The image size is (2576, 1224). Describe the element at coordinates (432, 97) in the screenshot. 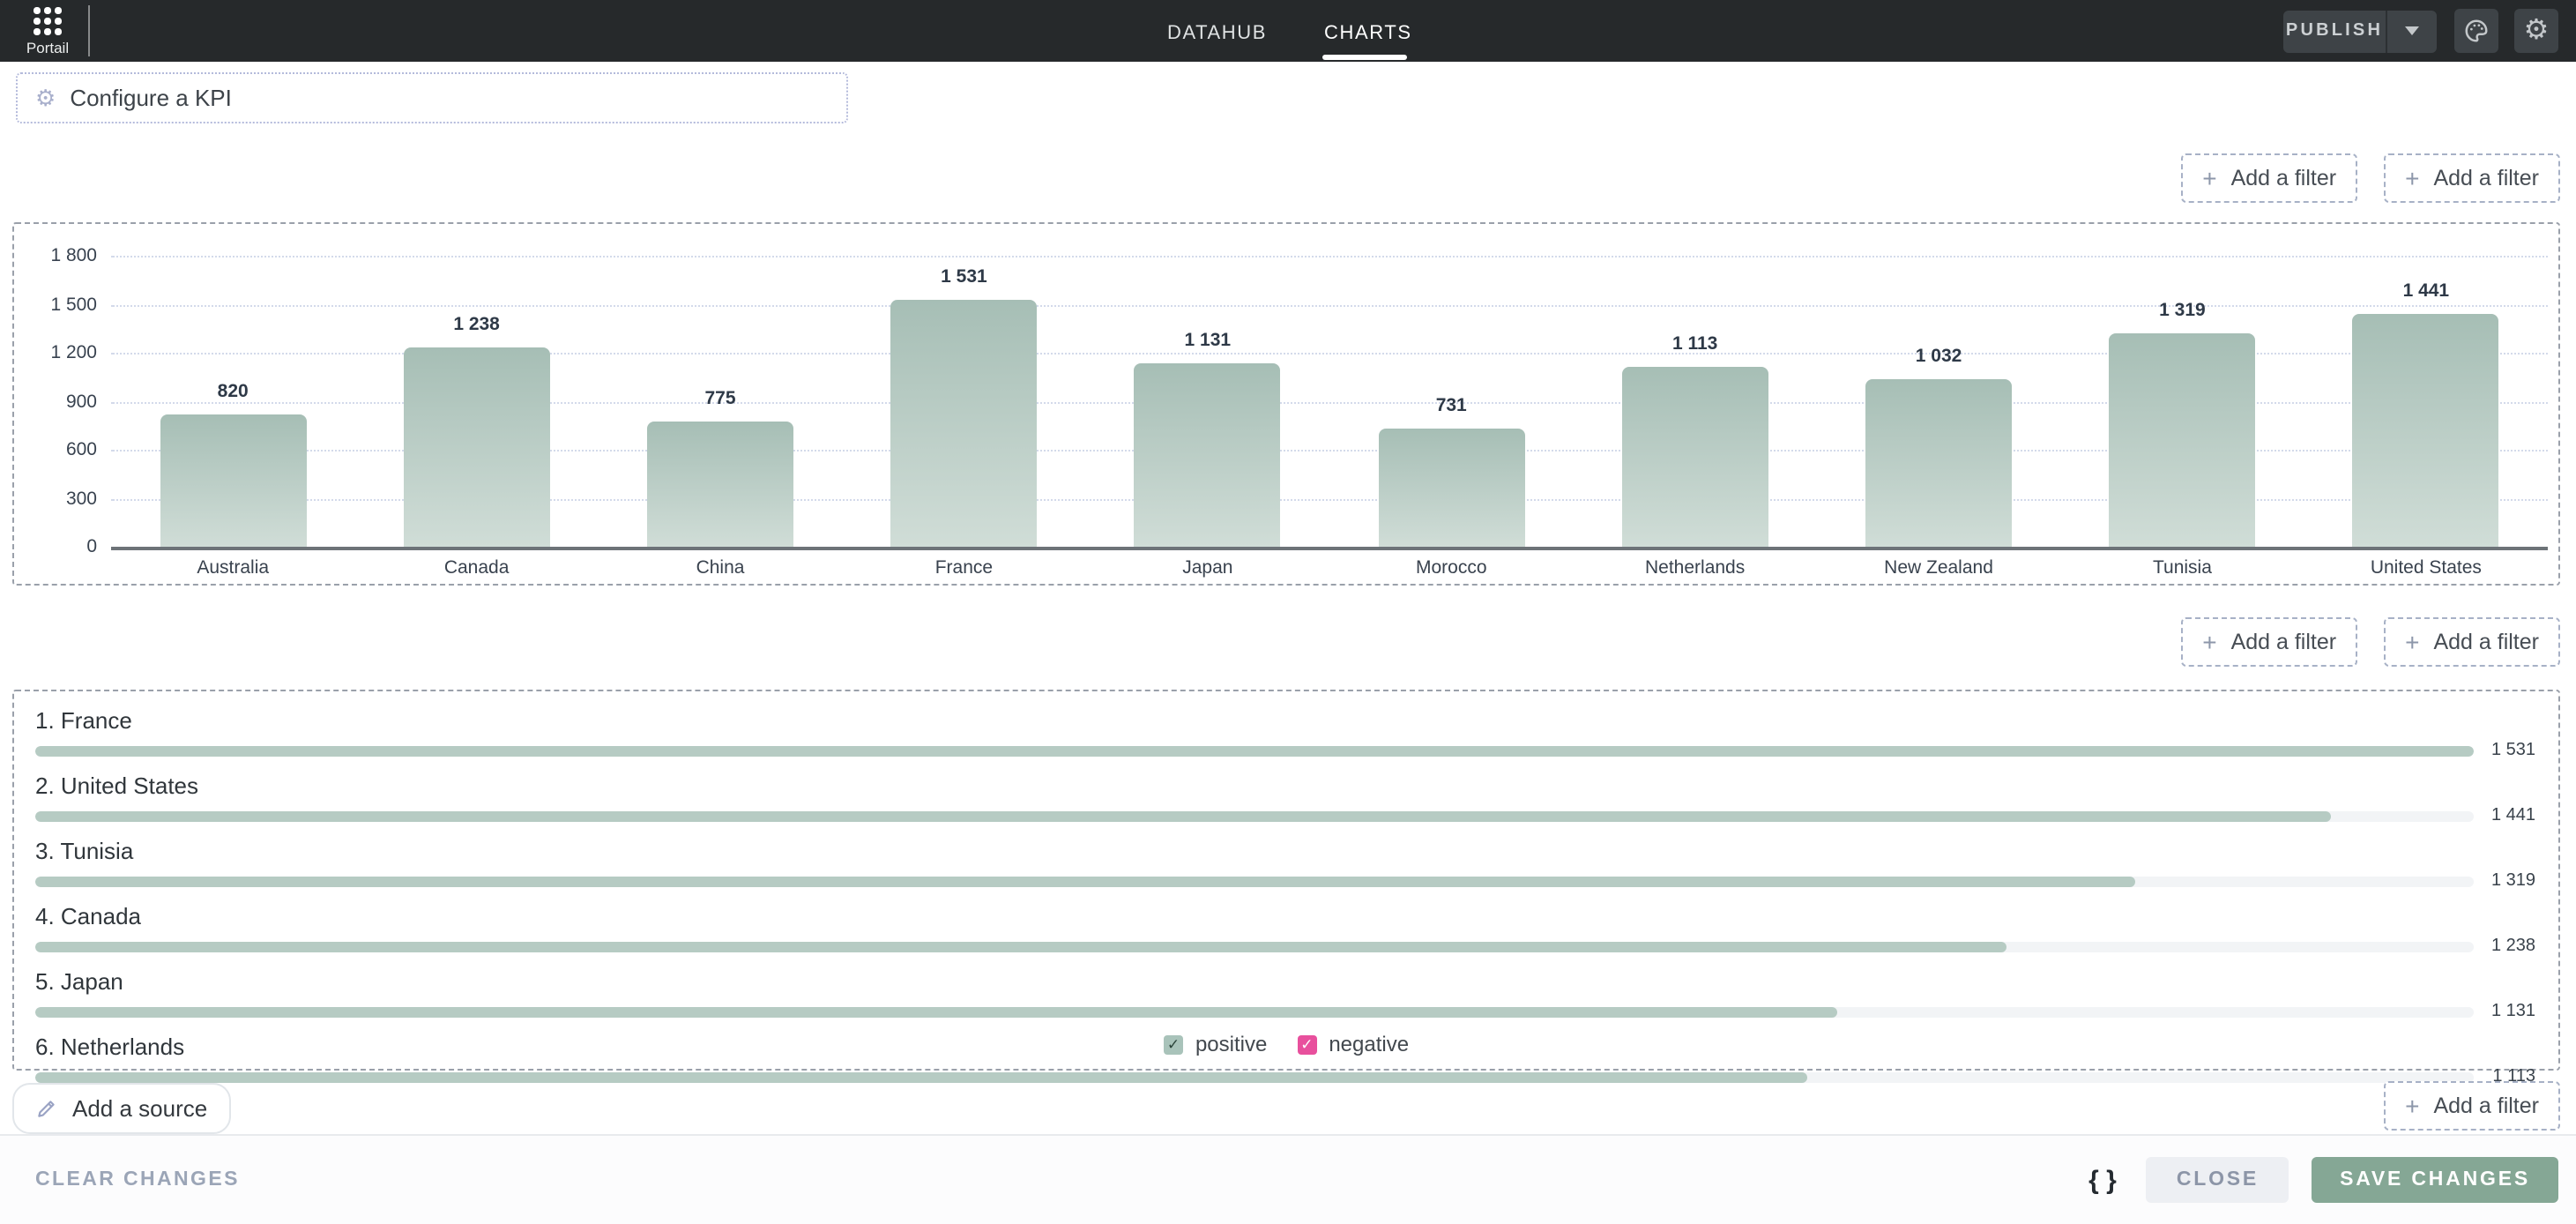

I see `configure-kpi-button: ⚙ Configure a KPI` at that location.